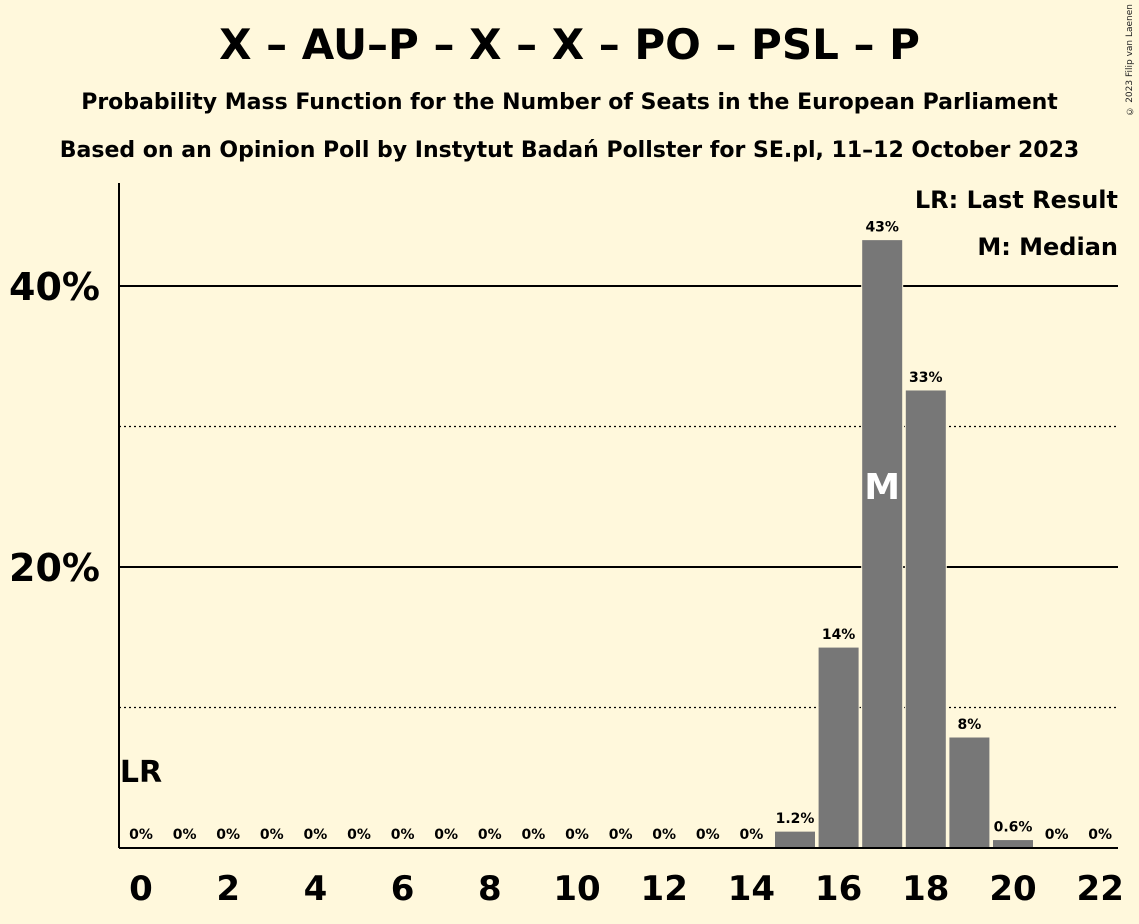 This screenshot has width=1139, height=924. What do you see at coordinates (664, 889) in the screenshot?
I see `x-tick-label: 12` at bounding box center [664, 889].